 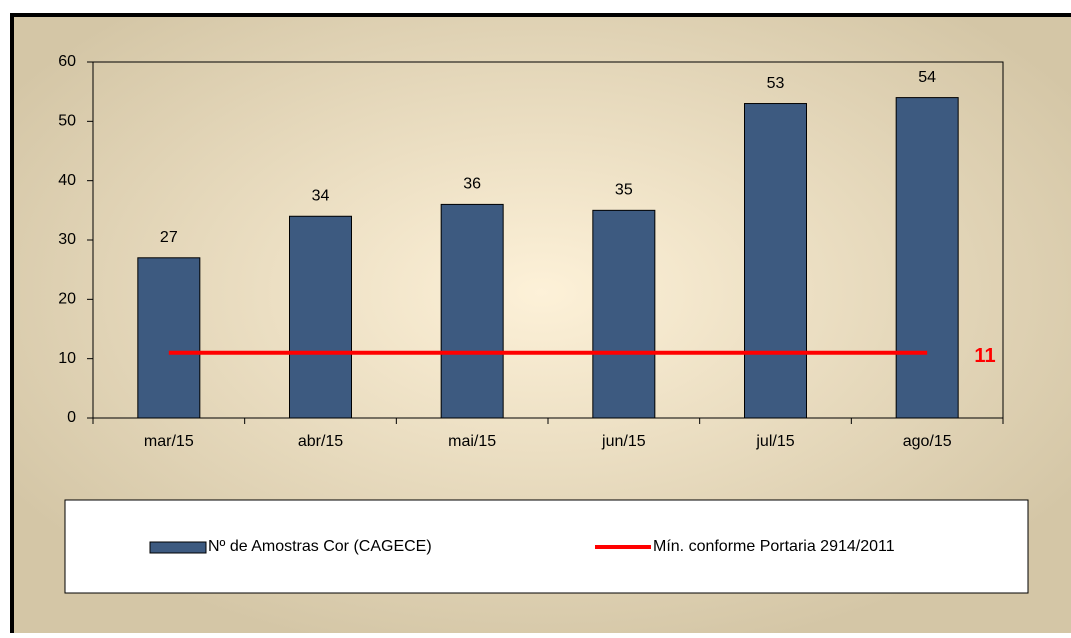 What do you see at coordinates (927, 77) in the screenshot?
I see `data-label: 54` at bounding box center [927, 77].